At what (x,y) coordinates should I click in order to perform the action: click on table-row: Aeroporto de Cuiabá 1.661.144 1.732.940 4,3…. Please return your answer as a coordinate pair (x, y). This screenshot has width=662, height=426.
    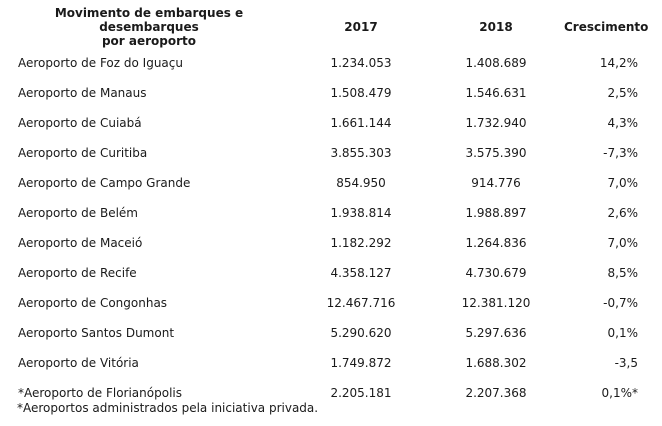
    Looking at the image, I should click on (334, 123).